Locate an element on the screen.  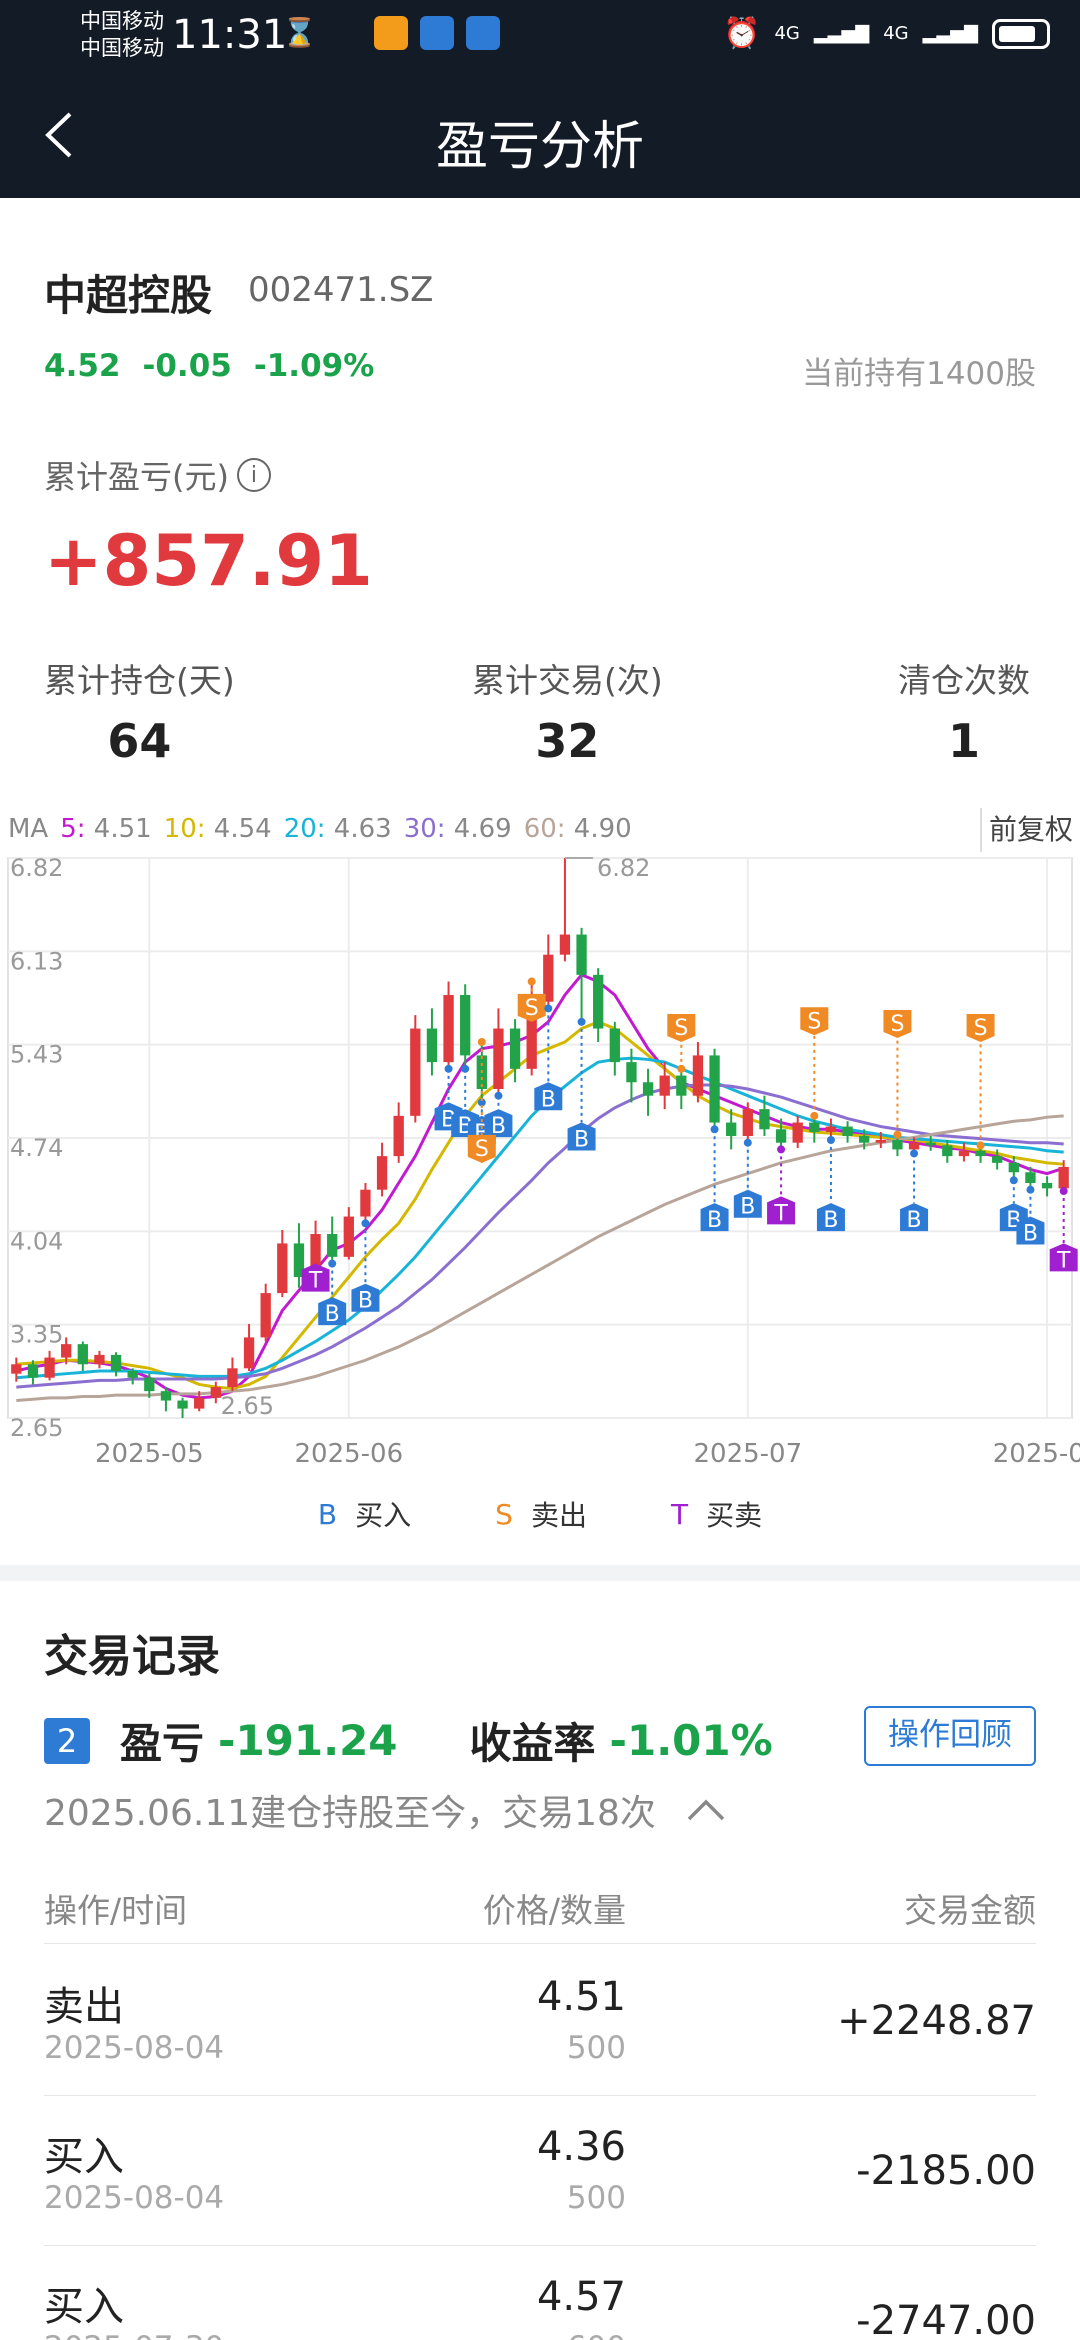
stat-label: 累计交易(次) is located at coordinates (567, 680).